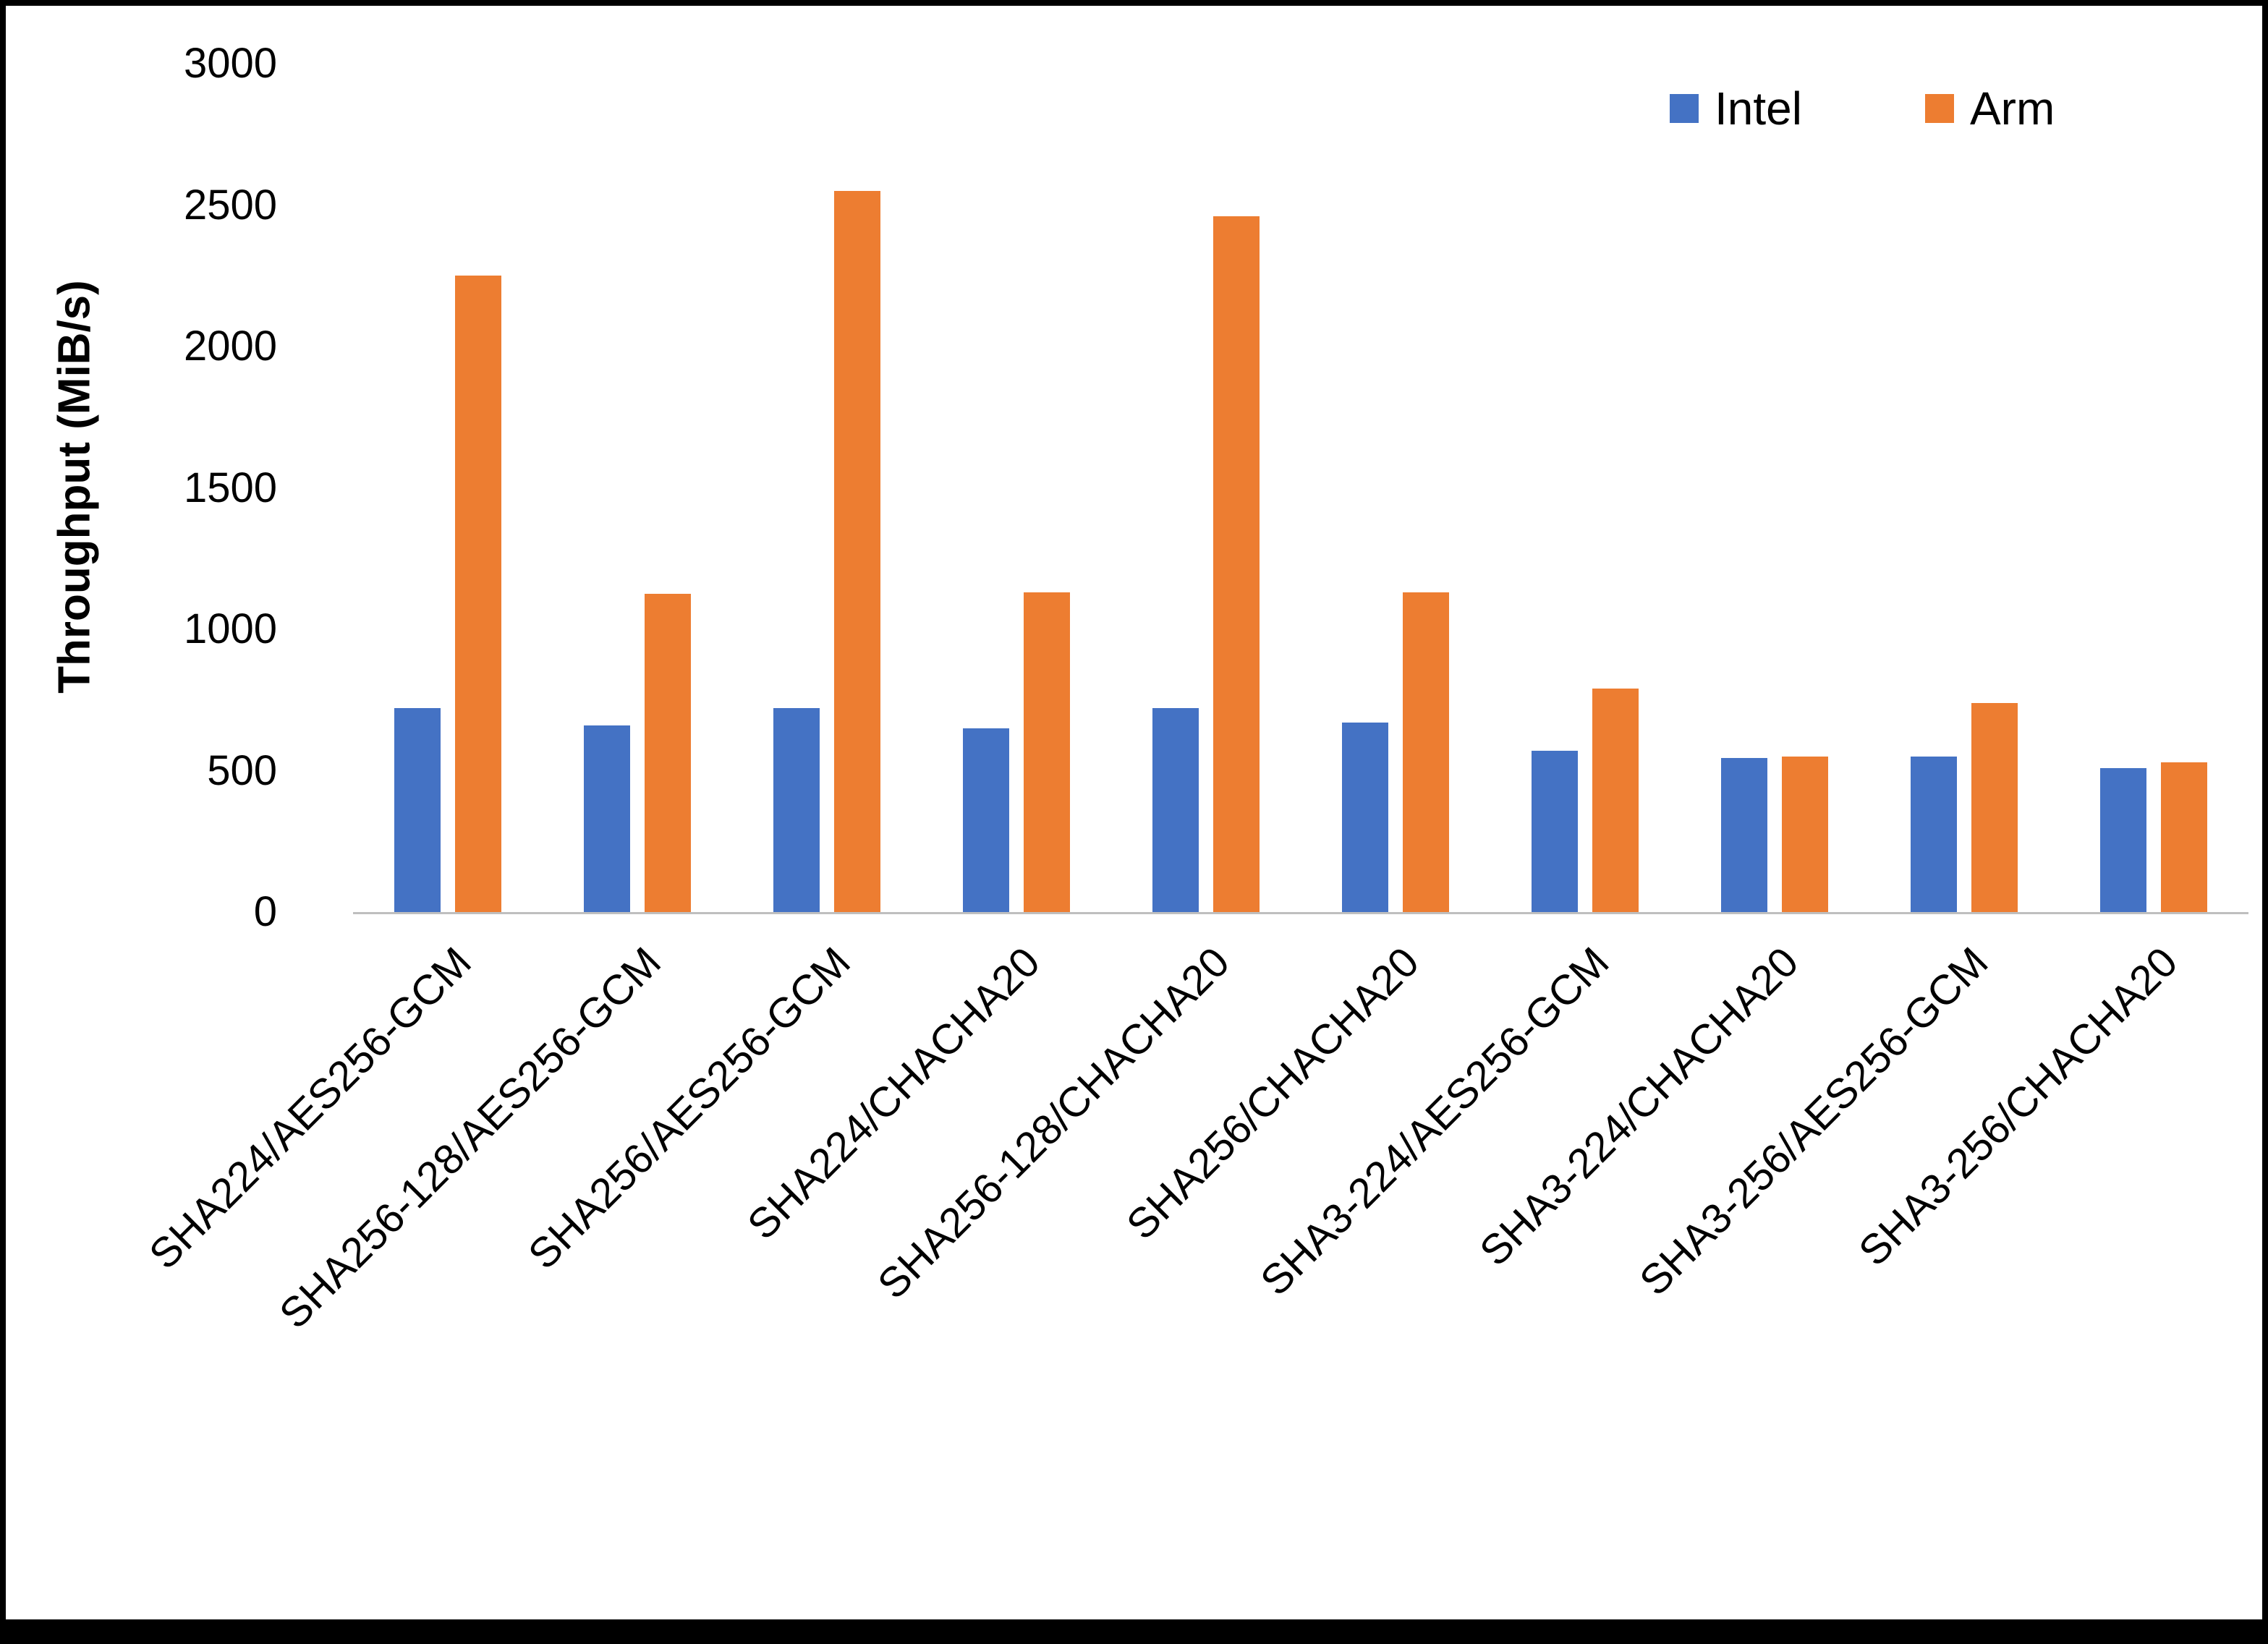 This screenshot has height=1644, width=2268. Describe the element at coordinates (230, 487) in the screenshot. I see `y-axis-tick: 1500` at that location.